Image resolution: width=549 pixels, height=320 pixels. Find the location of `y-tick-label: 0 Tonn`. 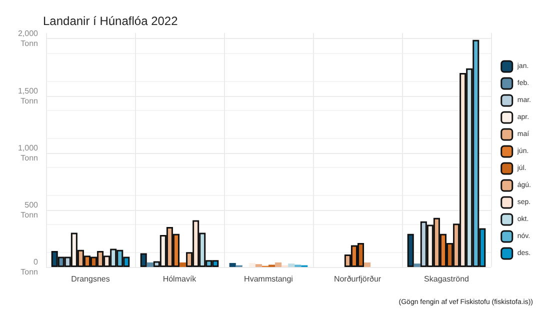

y-tick-label: 0 Tonn is located at coordinates (29, 267).